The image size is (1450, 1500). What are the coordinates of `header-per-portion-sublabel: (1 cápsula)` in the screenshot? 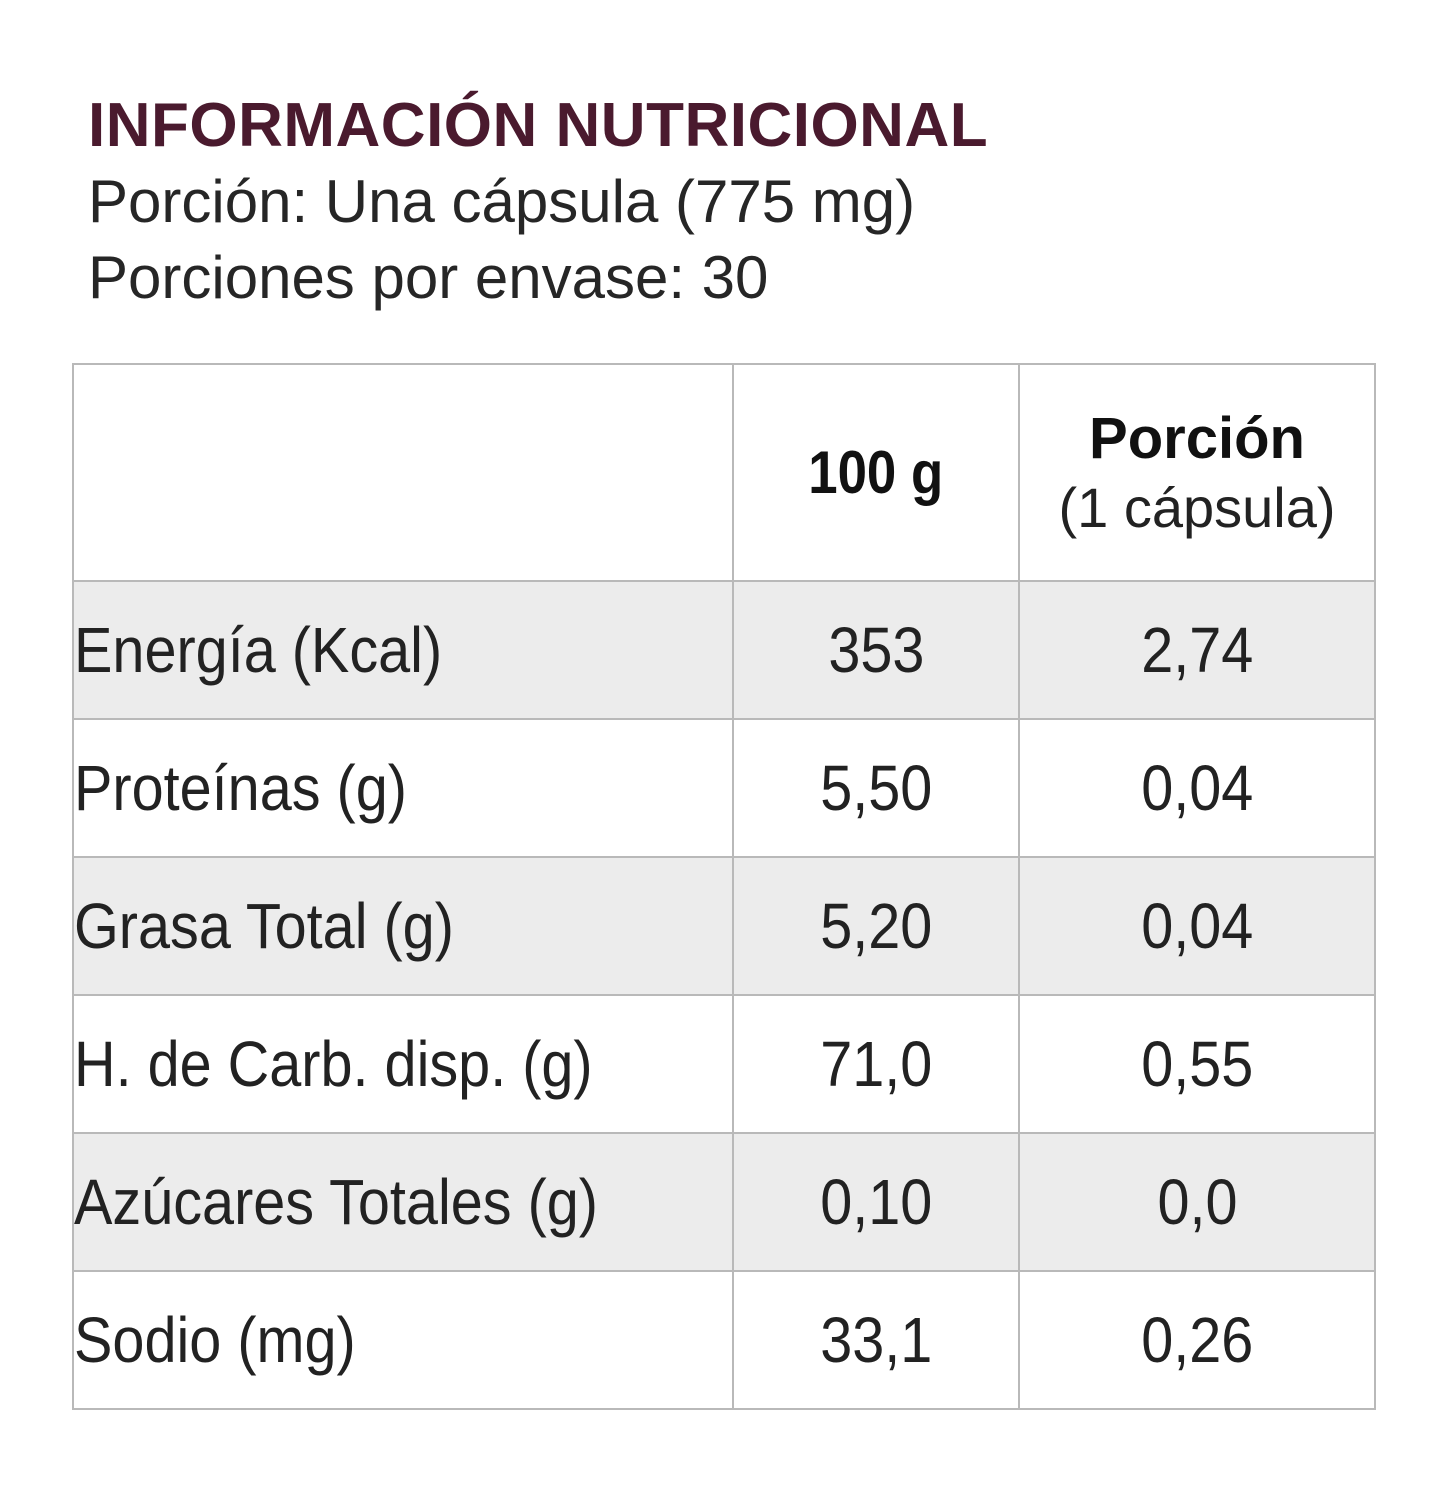 It's located at (1197, 507).